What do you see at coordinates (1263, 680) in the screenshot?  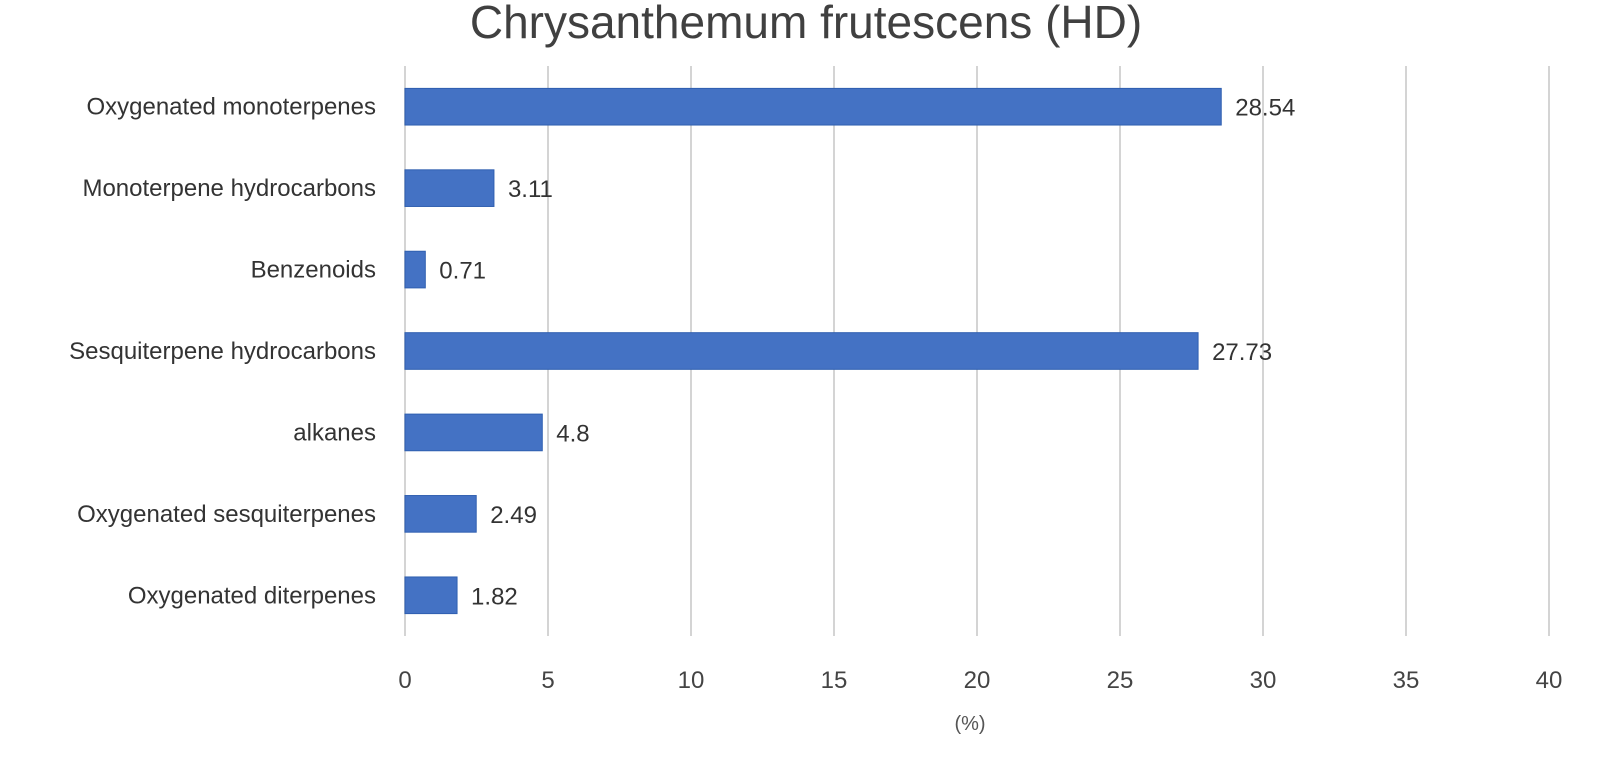 I see `x-tick-label: 30` at bounding box center [1263, 680].